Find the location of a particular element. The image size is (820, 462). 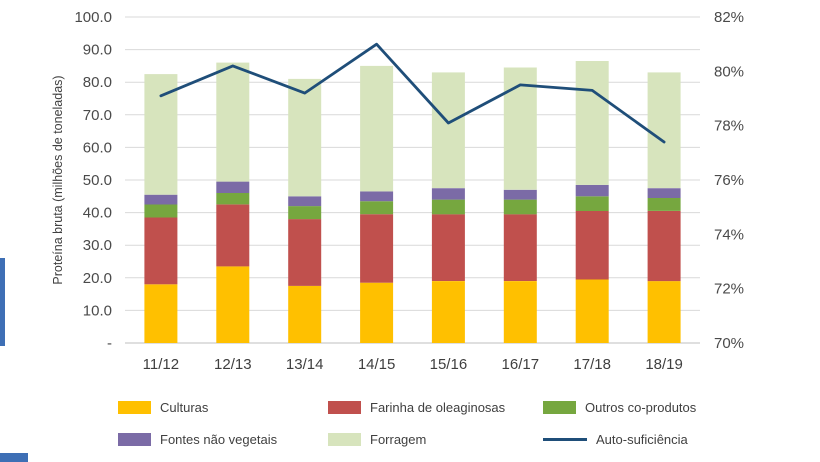

legend-label-outros-co-produtos: Outros co-produtos is located at coordinates (641, 407).